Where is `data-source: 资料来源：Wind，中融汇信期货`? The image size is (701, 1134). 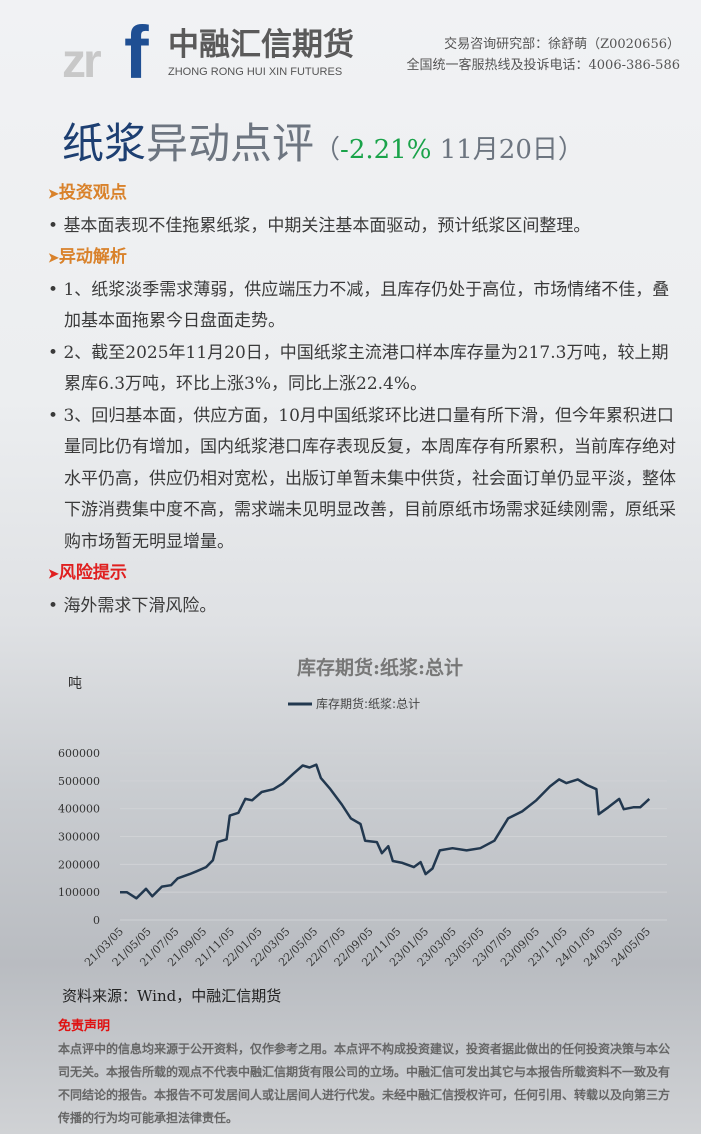 data-source: 资料来源：Wind，中融汇信期货 is located at coordinates (172, 996).